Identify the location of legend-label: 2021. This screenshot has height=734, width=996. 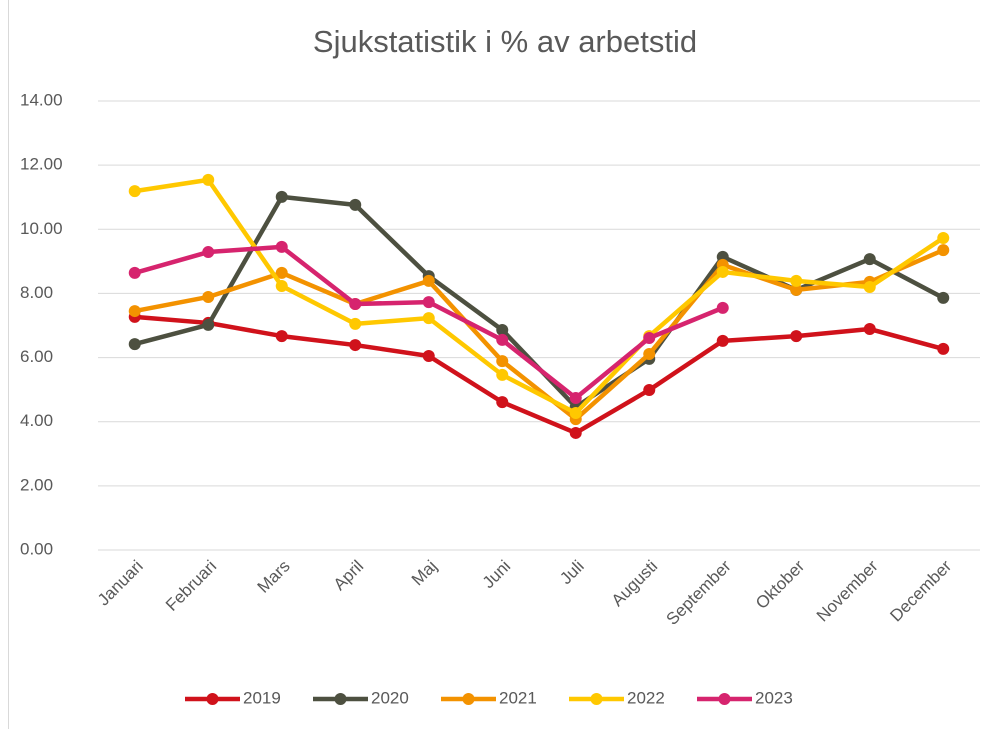
(518, 697).